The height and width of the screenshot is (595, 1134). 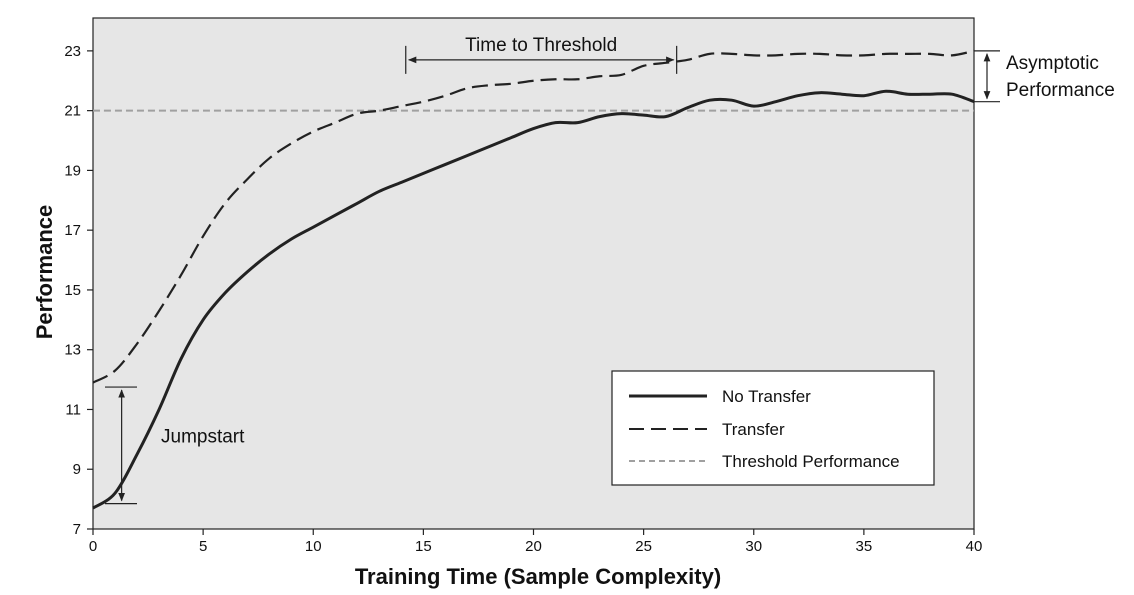 I want to click on y-tick-label: 13, so click(x=72, y=350).